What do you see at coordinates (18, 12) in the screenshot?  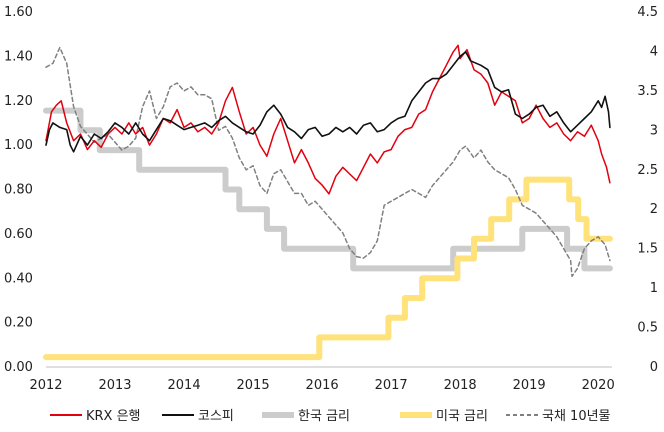 I see `y-left-tick-label: 1.60` at bounding box center [18, 12].